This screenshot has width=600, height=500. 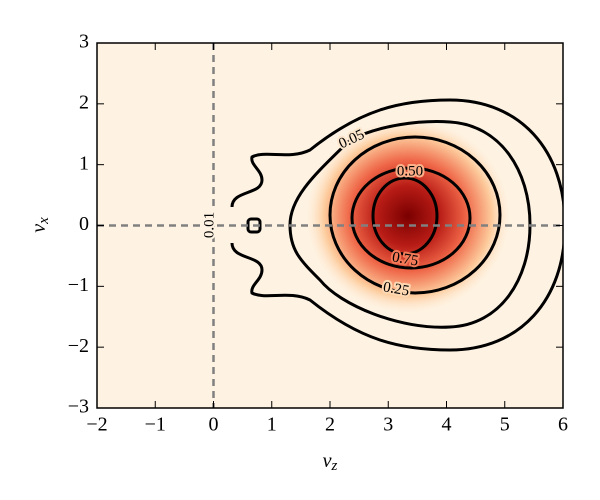 I want to click on y-tick-label: −3, so click(x=78, y=407).